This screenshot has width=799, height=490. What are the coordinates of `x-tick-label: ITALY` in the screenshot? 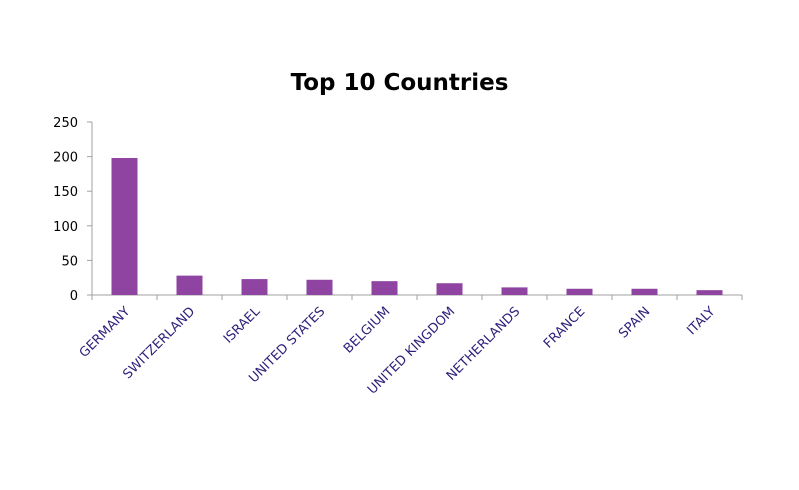 It's located at (701, 321).